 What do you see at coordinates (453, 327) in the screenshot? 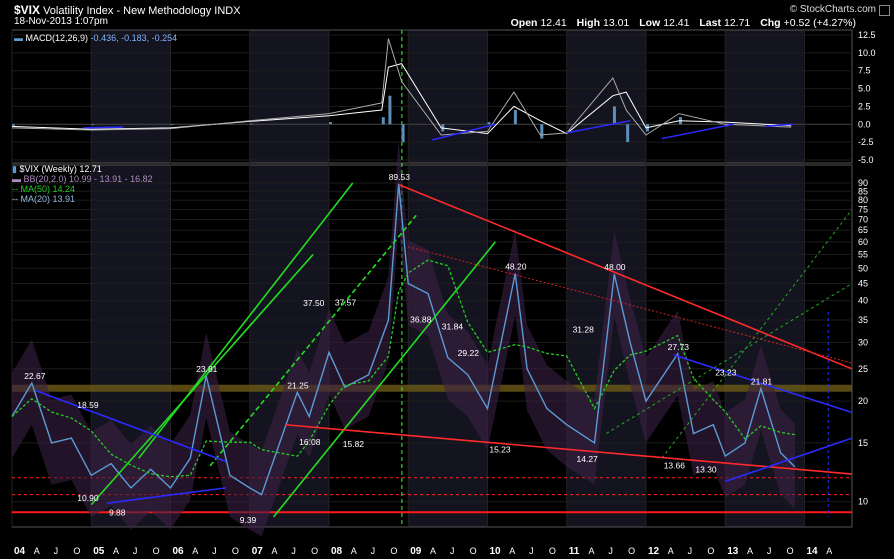
I see `price-annotation: 31.84` at bounding box center [453, 327].